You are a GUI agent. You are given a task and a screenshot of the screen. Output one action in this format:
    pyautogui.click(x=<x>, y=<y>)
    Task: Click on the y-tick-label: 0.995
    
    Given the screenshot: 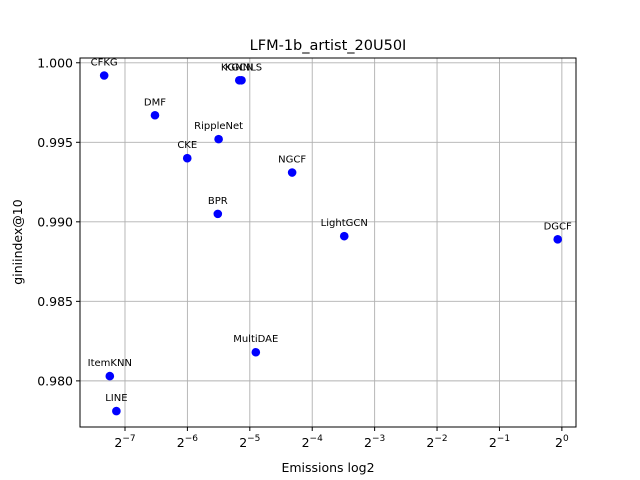 What is the action you would take?
    pyautogui.click(x=55, y=142)
    